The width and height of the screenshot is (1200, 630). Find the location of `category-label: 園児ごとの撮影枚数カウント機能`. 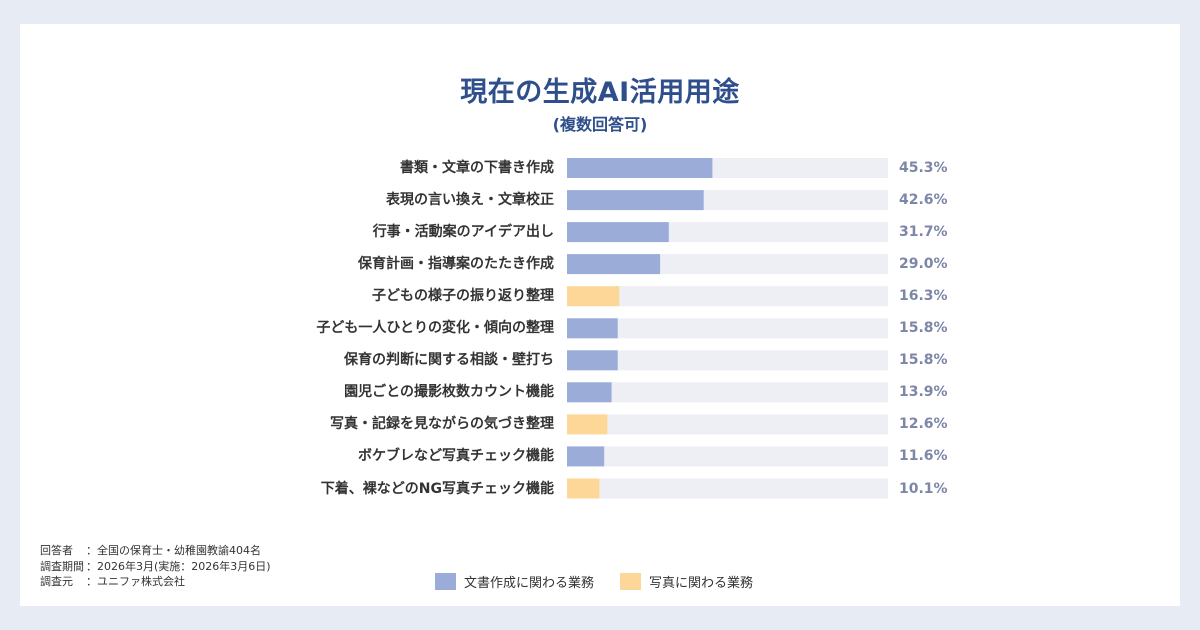

category-label: 園児ごとの撮影枚数カウント機能 is located at coordinates (449, 392).